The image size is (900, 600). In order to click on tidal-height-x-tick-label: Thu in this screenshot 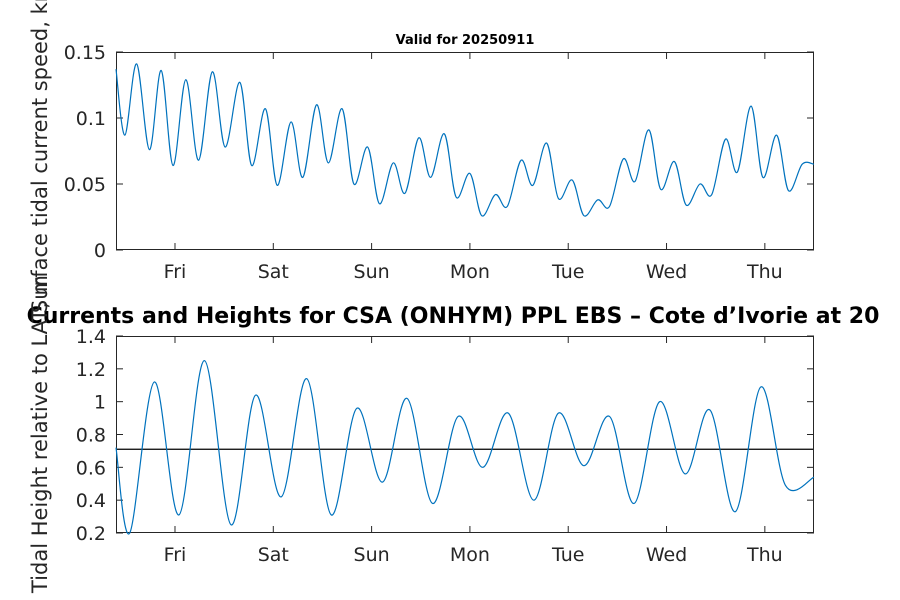, I will do `click(764, 555)`.